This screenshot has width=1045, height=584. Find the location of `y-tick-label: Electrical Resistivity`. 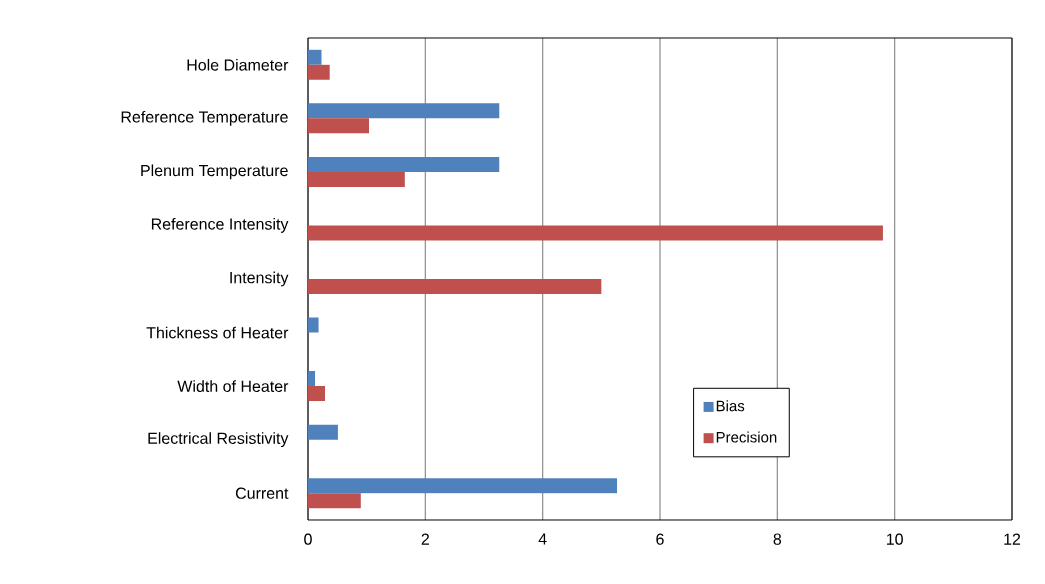

y-tick-label: Electrical Resistivity is located at coordinates (218, 440).